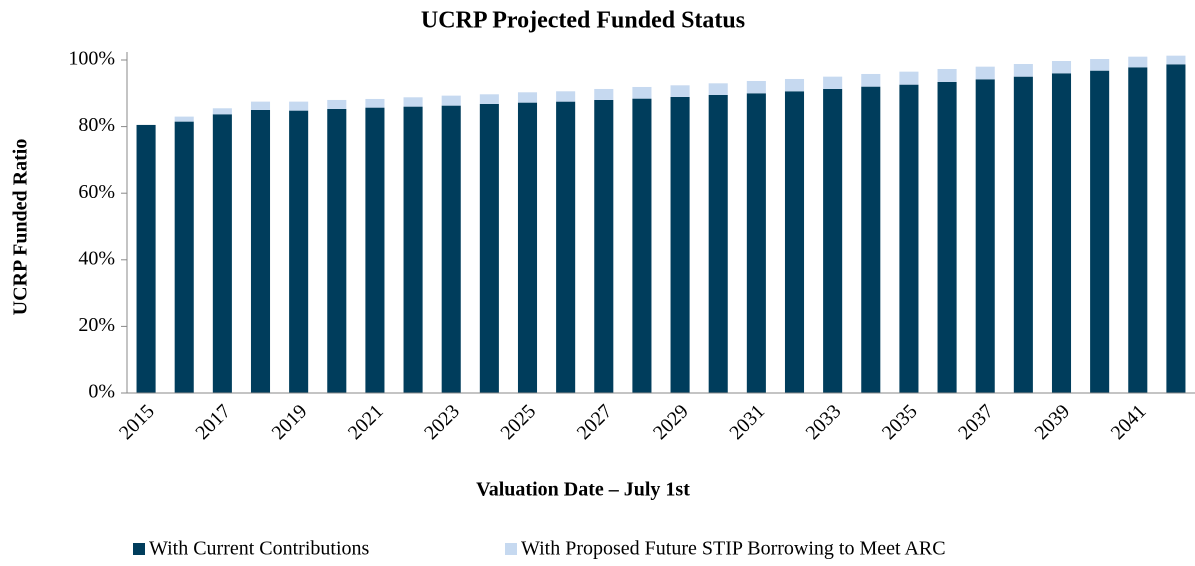 Image resolution: width=1195 pixels, height=566 pixels. I want to click on y-tick-label: 100%, so click(91, 59).